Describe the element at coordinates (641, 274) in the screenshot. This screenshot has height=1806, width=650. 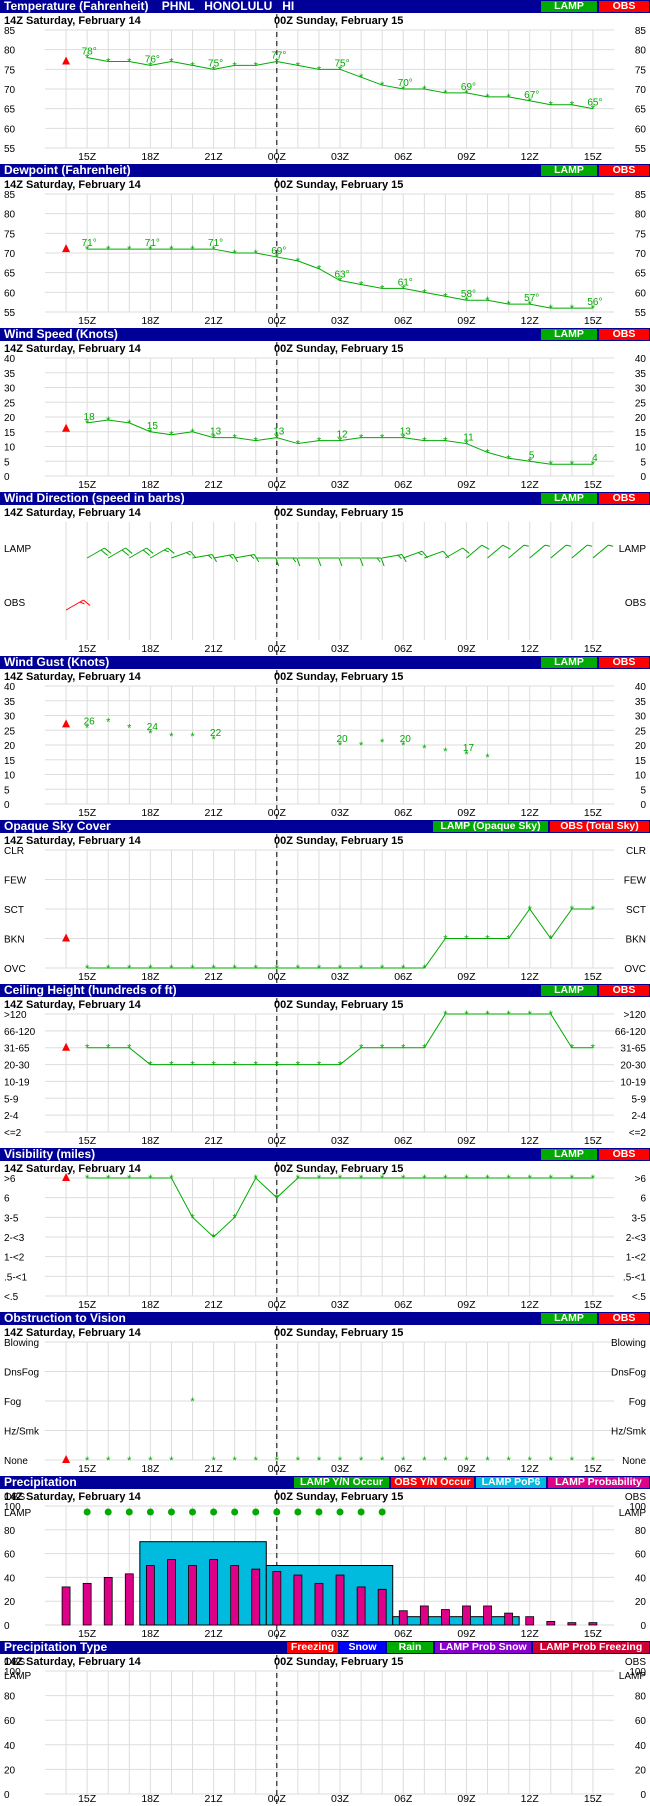
I see `y-tick-label-right: 65` at that location.